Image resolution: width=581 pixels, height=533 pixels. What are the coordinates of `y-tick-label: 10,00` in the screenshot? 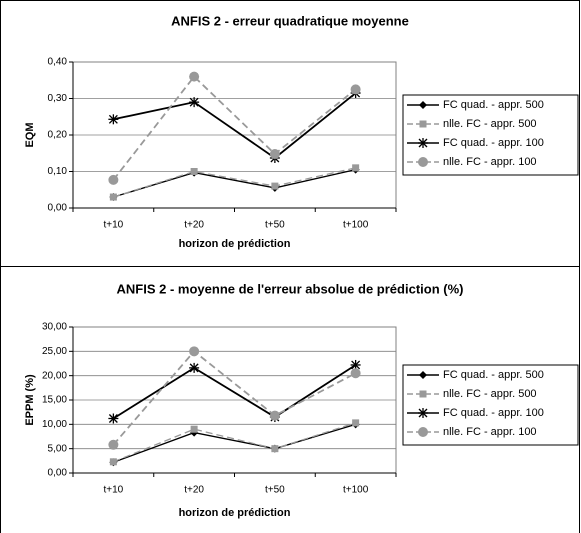 It's located at (54, 424).